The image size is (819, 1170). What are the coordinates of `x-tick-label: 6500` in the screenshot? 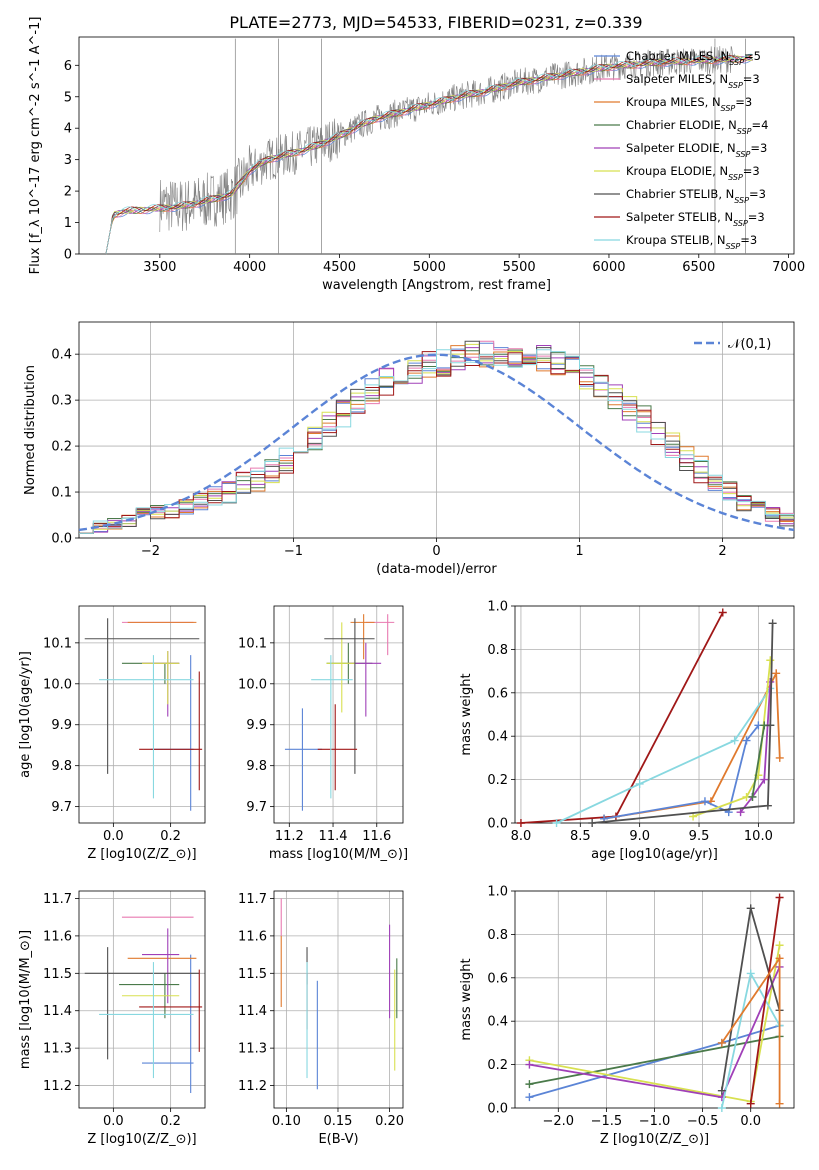 It's located at (698, 267).